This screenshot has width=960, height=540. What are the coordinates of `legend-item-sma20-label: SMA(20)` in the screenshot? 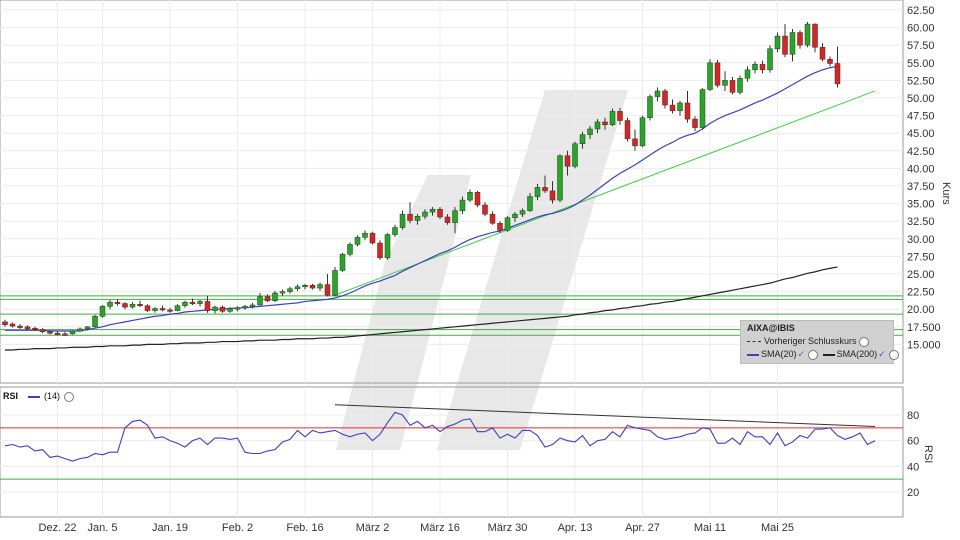 It's located at (779, 354).